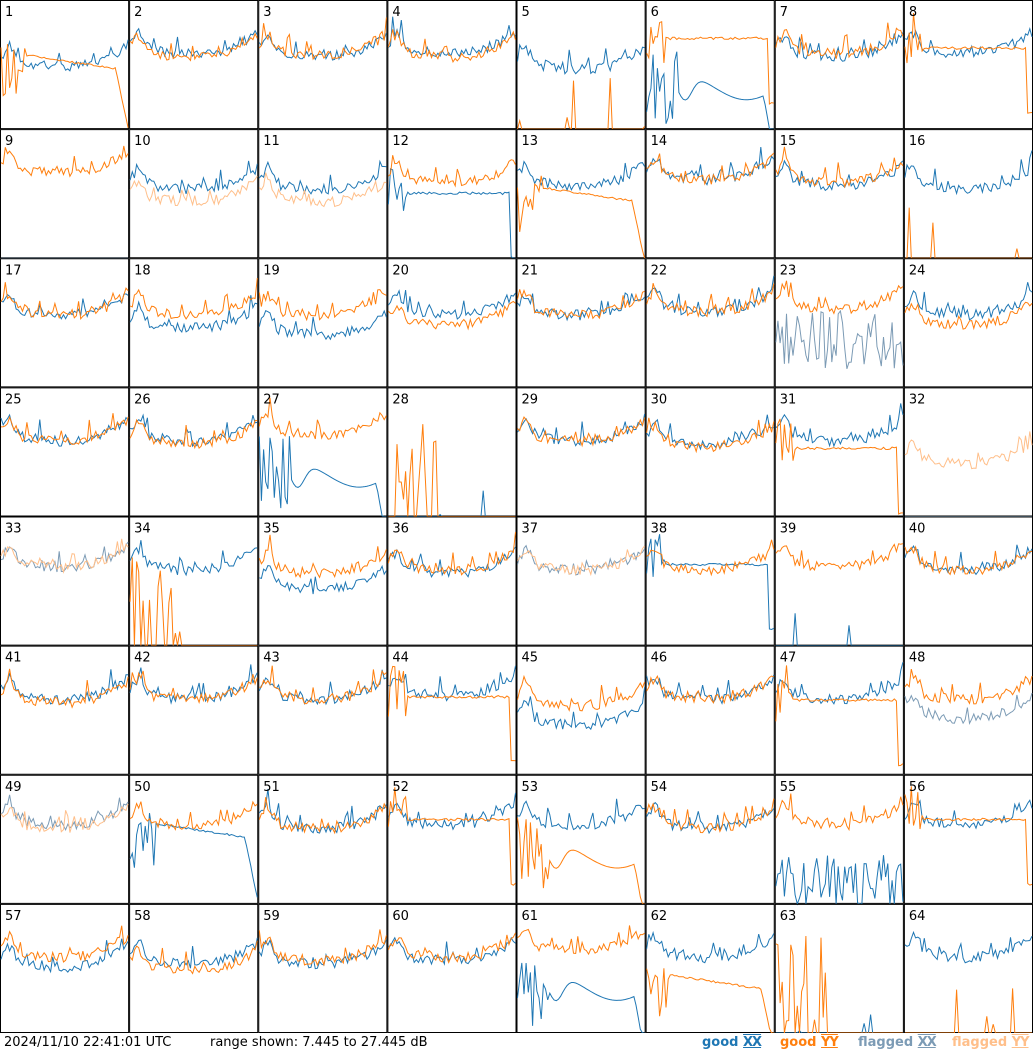  What do you see at coordinates (9, 141) in the screenshot?
I see `panel-label: 9` at bounding box center [9, 141].